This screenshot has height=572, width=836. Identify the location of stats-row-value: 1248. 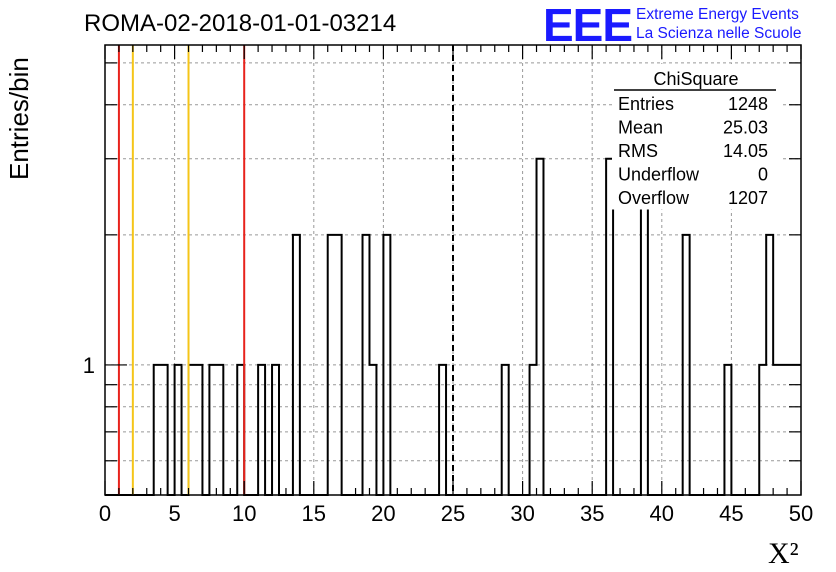
(748, 104).